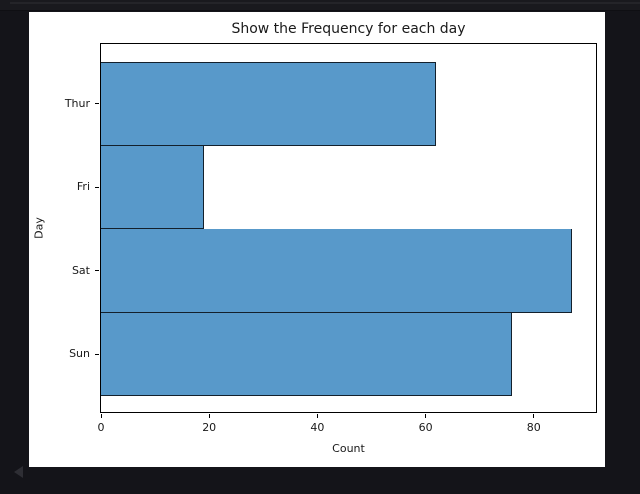 The image size is (640, 494). Describe the element at coordinates (209, 427) in the screenshot. I see `x-tick-label-20: 20` at that location.